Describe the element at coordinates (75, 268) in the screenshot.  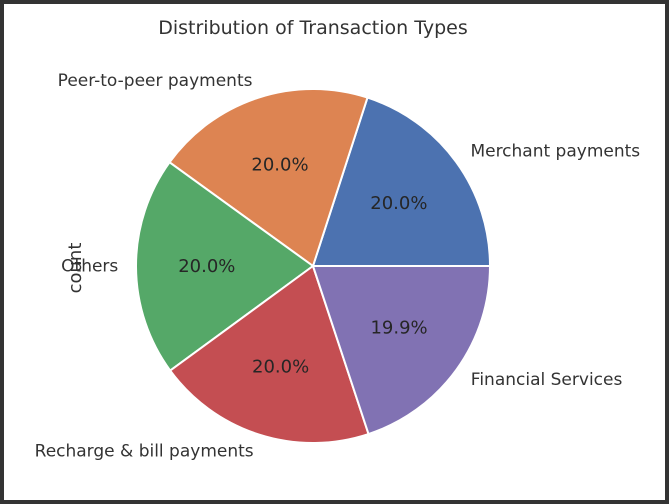
I see `y-axis-label: count` at that location.